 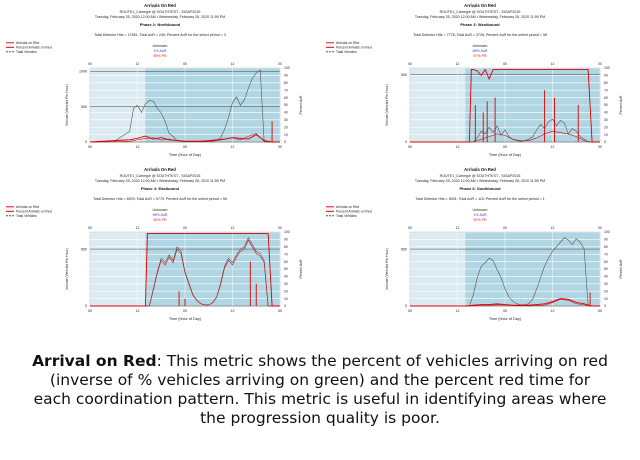 What do you see at coordinates (480, 56) in the screenshot?
I see `plan-pr: 97% PR` at bounding box center [480, 56].